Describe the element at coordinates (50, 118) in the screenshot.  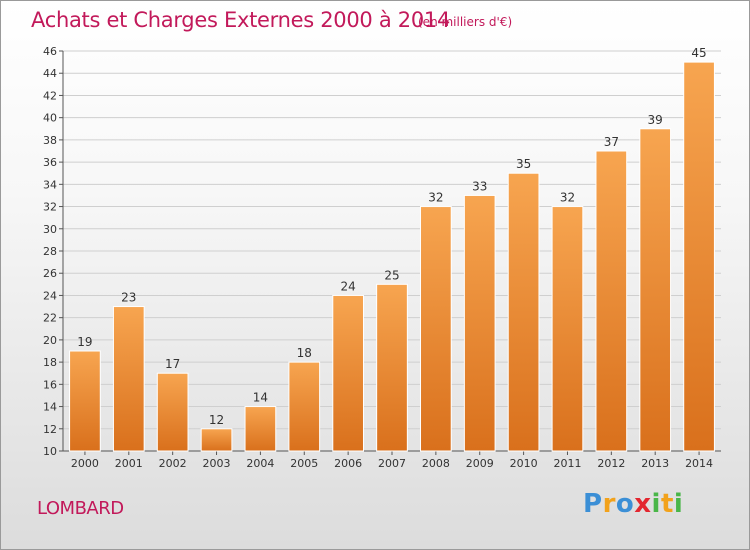
I see `y-tick-label: 40` at that location.